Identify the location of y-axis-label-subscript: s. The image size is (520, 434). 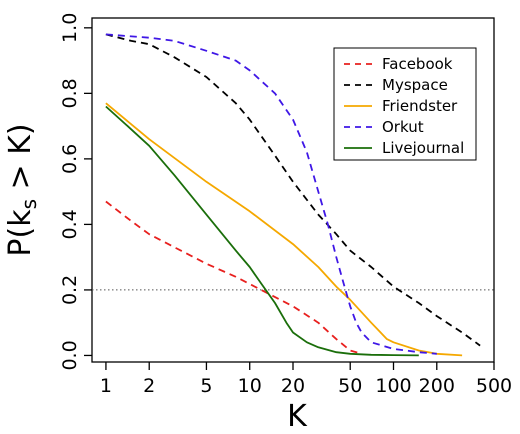
(29, 204).